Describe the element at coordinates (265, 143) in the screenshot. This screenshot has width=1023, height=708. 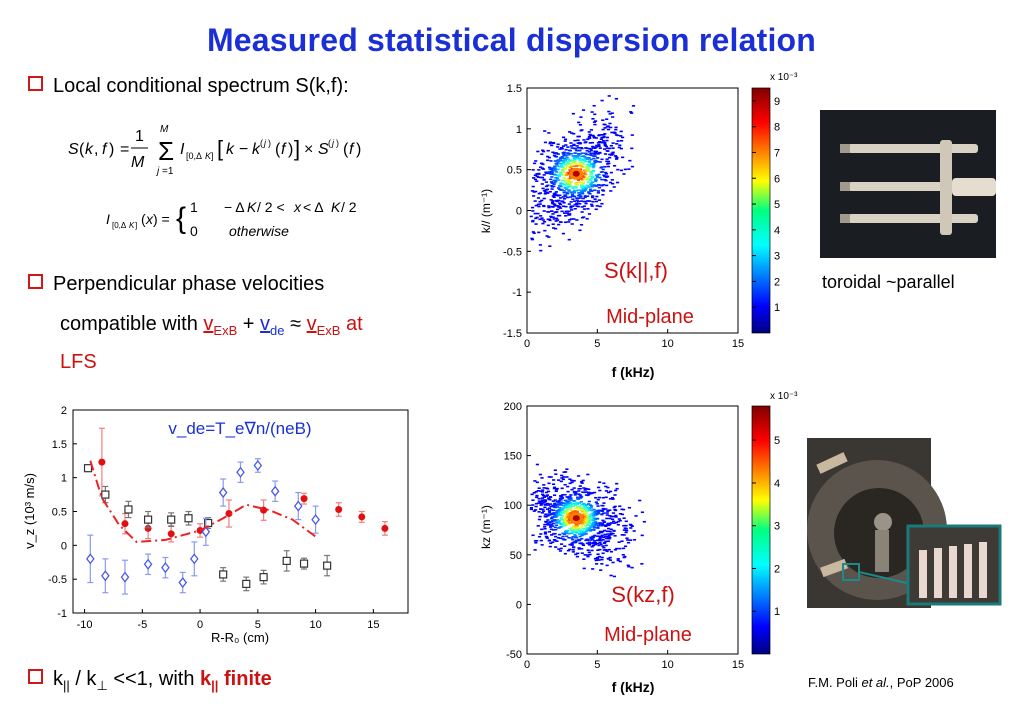
I see `svg-text: j` at that location.